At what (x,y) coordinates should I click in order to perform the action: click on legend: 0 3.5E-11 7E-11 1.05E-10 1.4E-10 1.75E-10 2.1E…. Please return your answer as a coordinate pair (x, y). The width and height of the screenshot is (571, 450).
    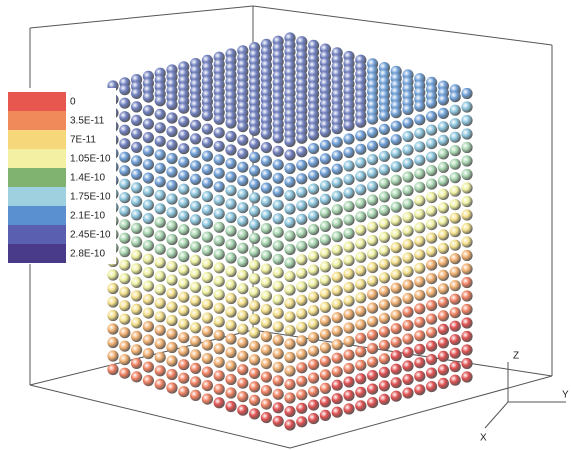
    Looking at the image, I should click on (61, 176).